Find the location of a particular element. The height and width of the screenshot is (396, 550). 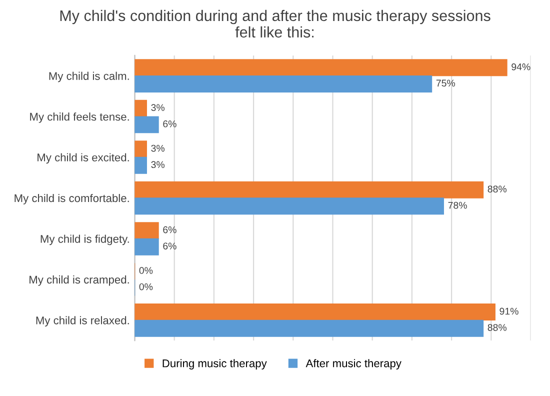

data-label: 78% is located at coordinates (457, 205).